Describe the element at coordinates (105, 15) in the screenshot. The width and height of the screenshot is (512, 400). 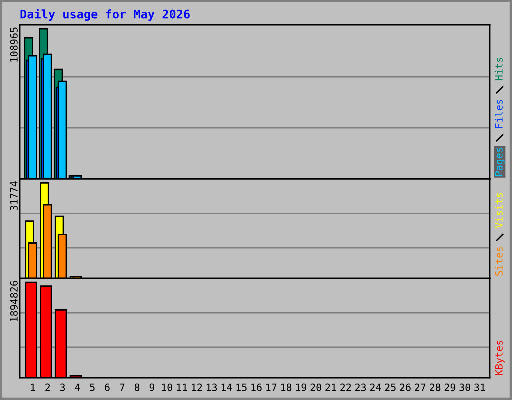
I see `chart-title: Daily usage for May 2026` at that location.